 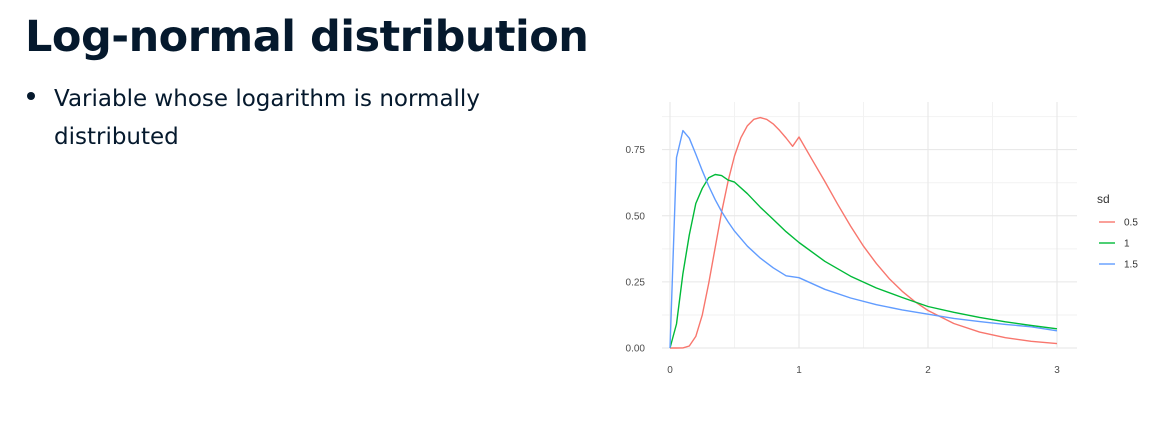 What do you see at coordinates (31, 96) in the screenshot?
I see `bullet-dot-icon` at bounding box center [31, 96].